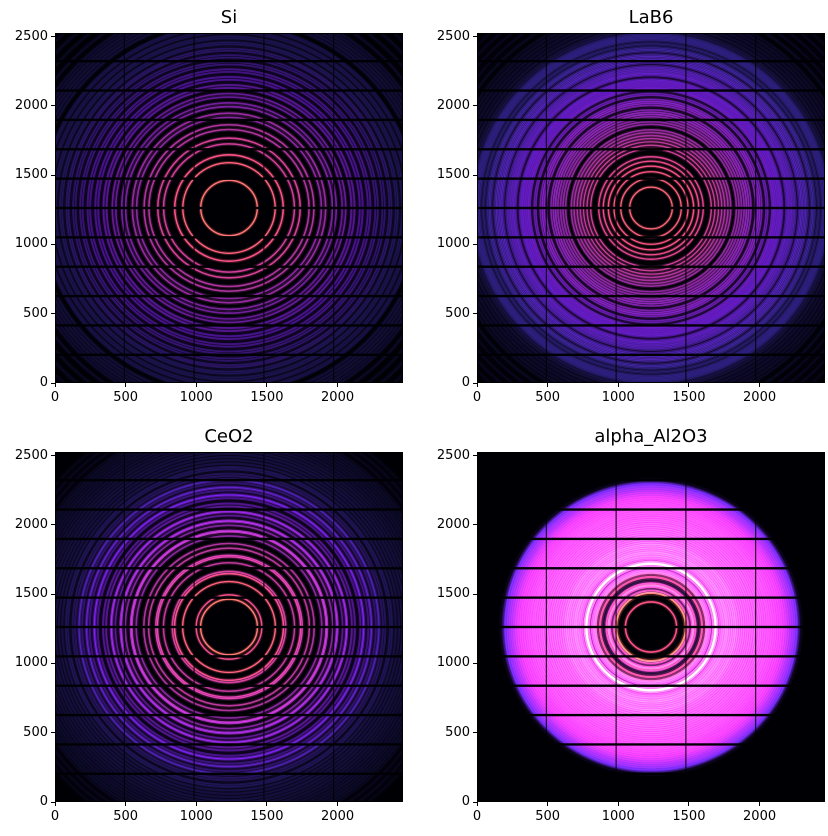 Image resolution: width=828 pixels, height=836 pixels. Describe the element at coordinates (229, 17) in the screenshot. I see `subplot-si-title: Si` at that location.